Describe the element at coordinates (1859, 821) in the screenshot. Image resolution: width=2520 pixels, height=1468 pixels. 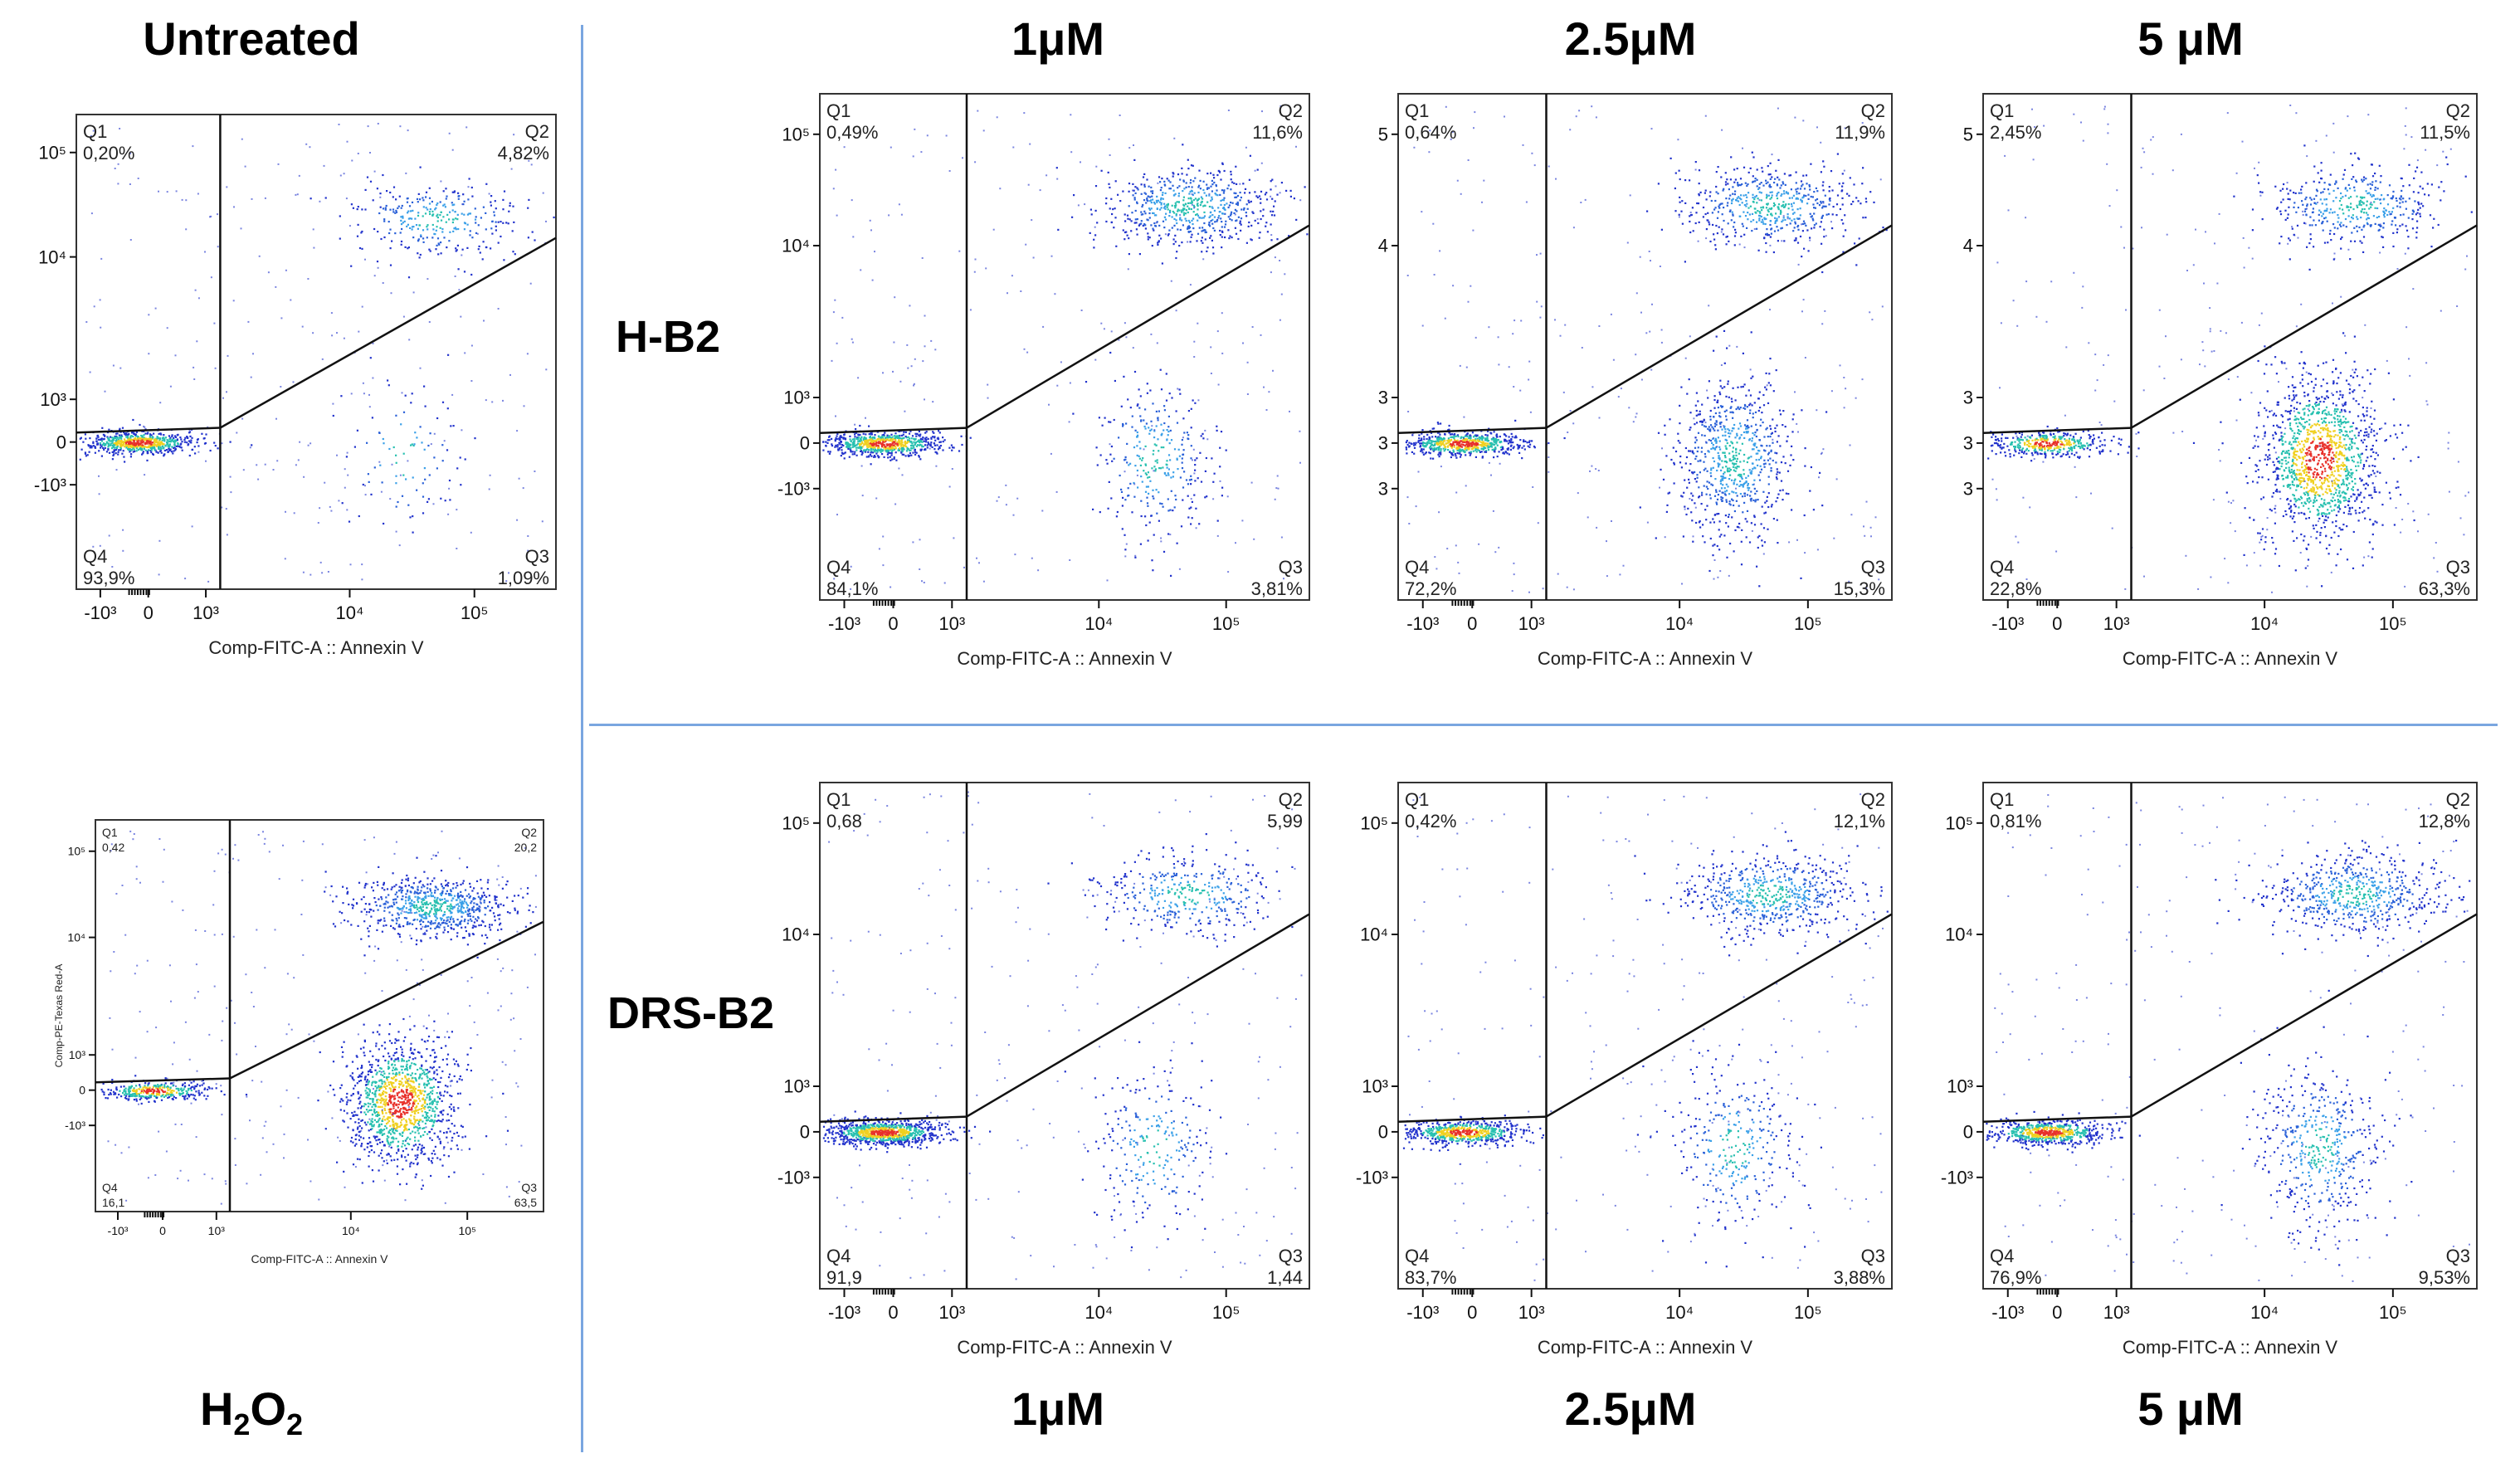
I see `quadrant-value-q2: 12,1%` at that location.